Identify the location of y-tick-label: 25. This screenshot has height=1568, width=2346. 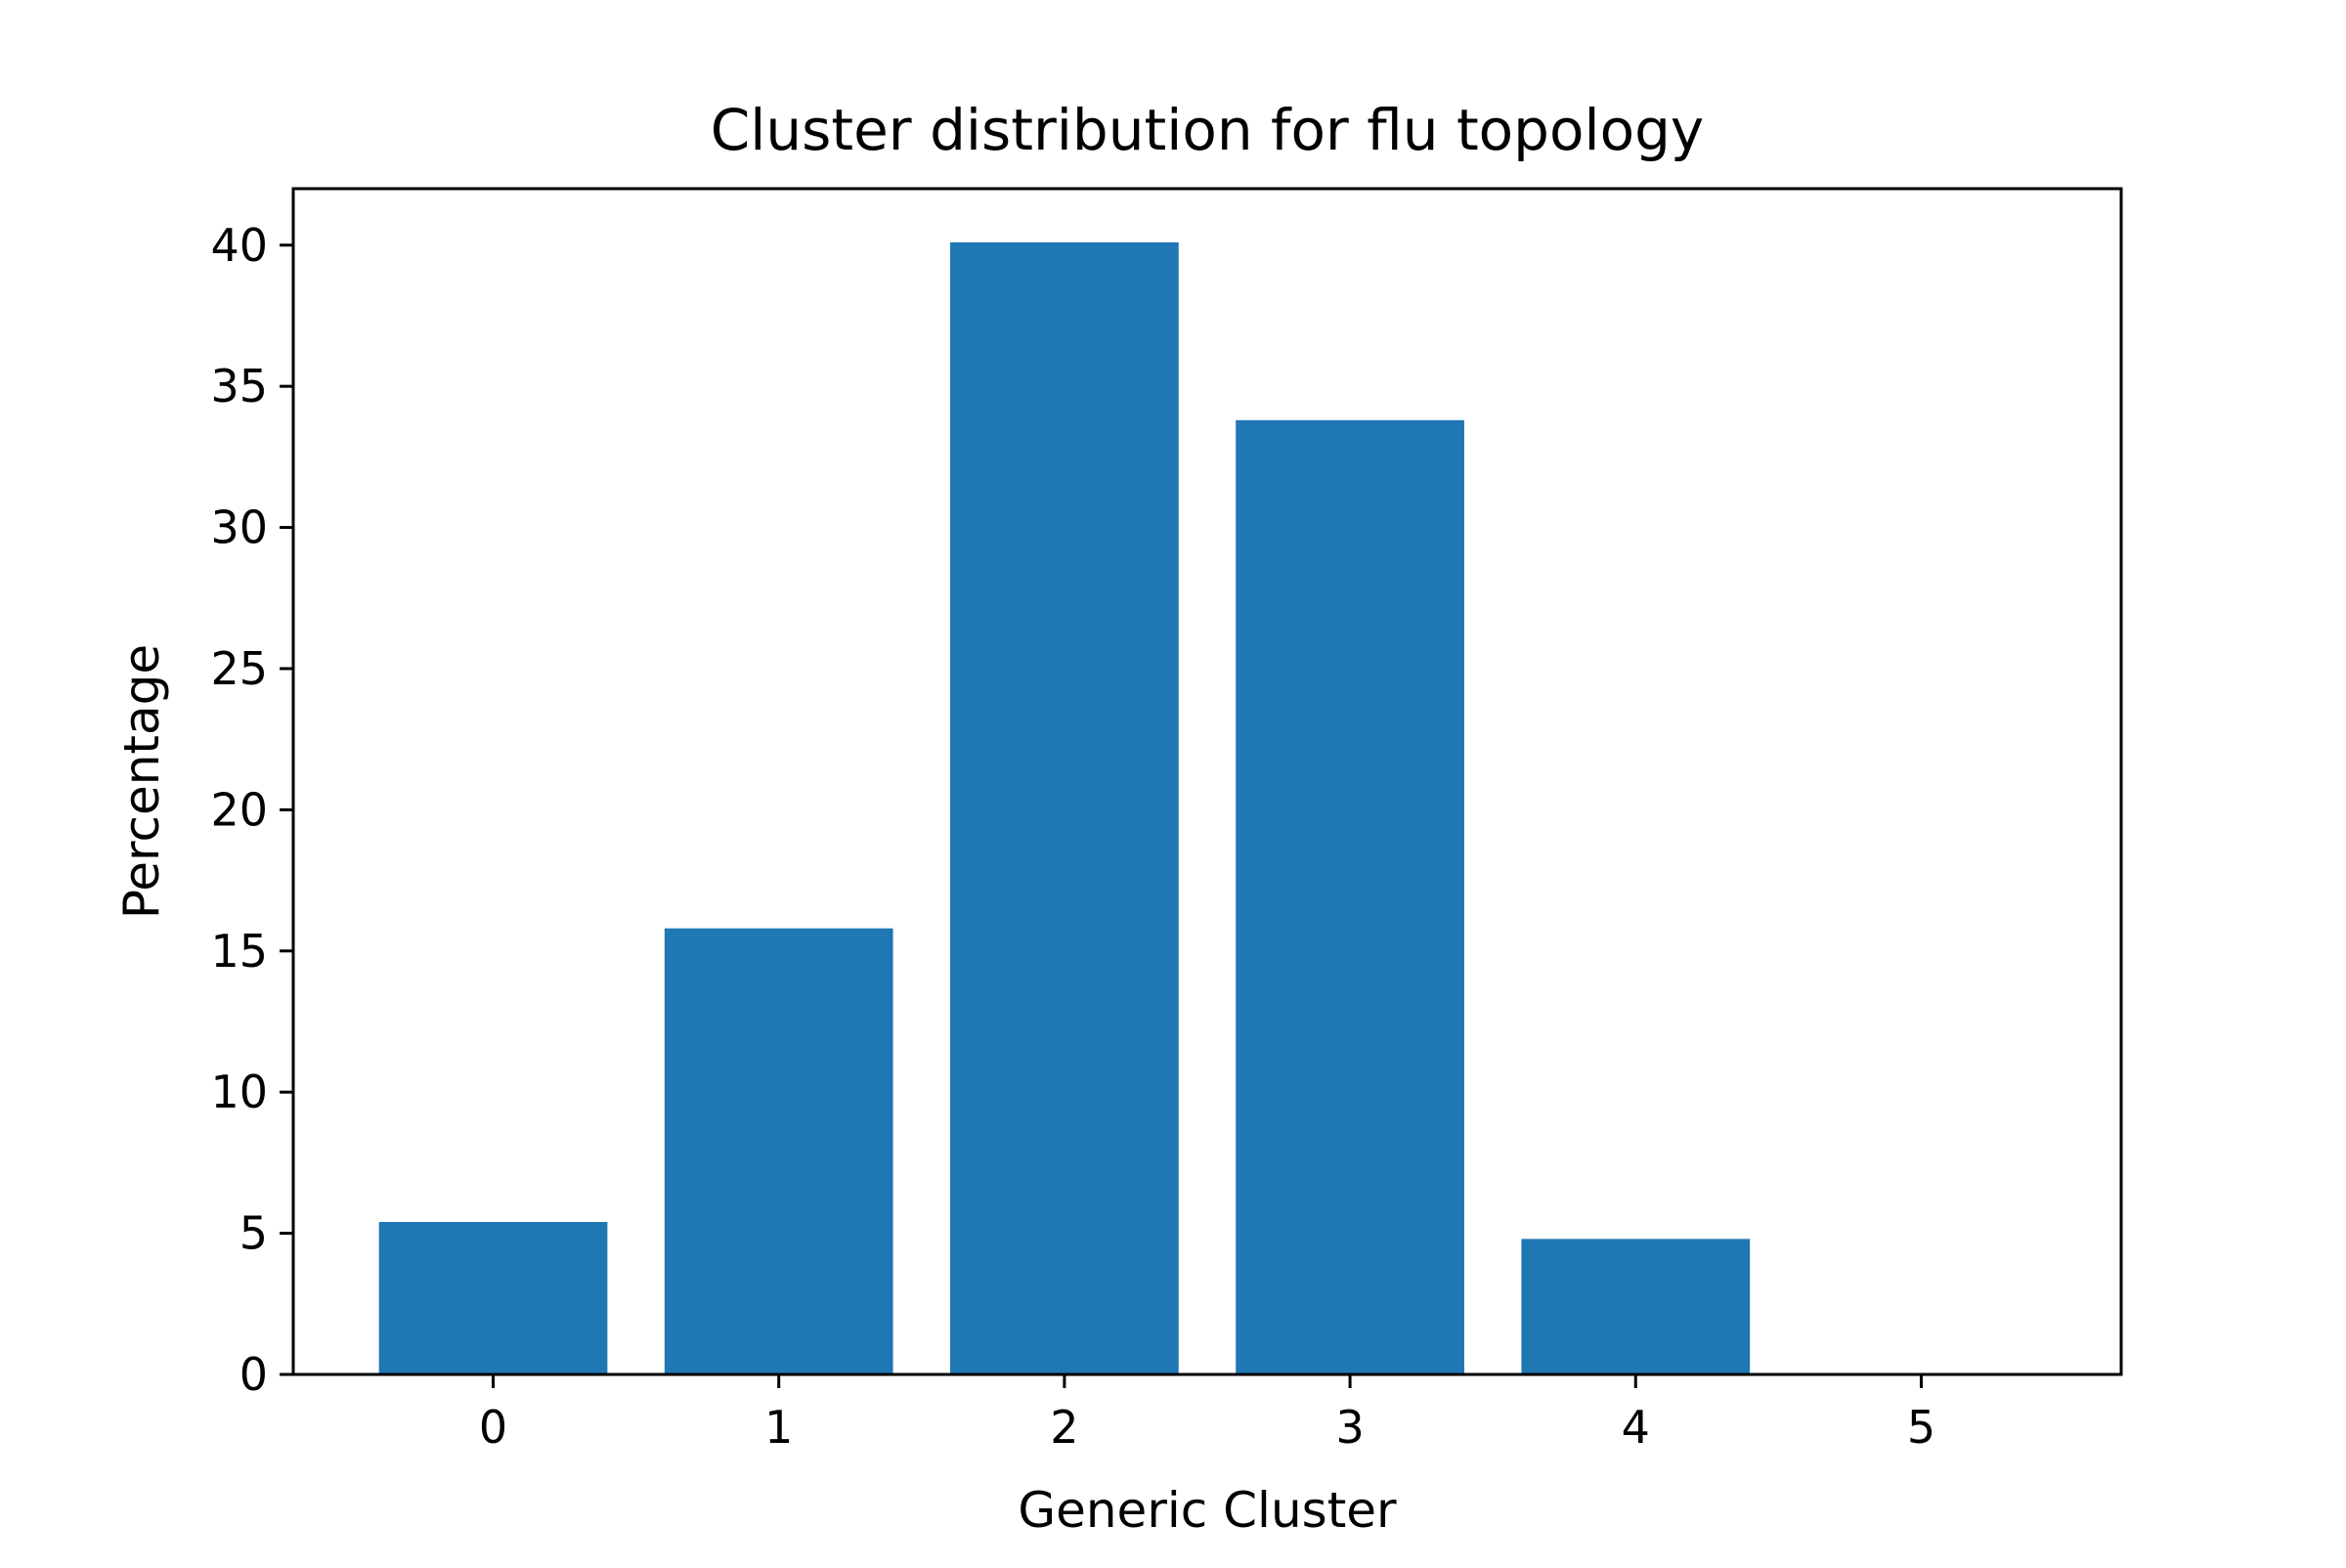
(239, 668).